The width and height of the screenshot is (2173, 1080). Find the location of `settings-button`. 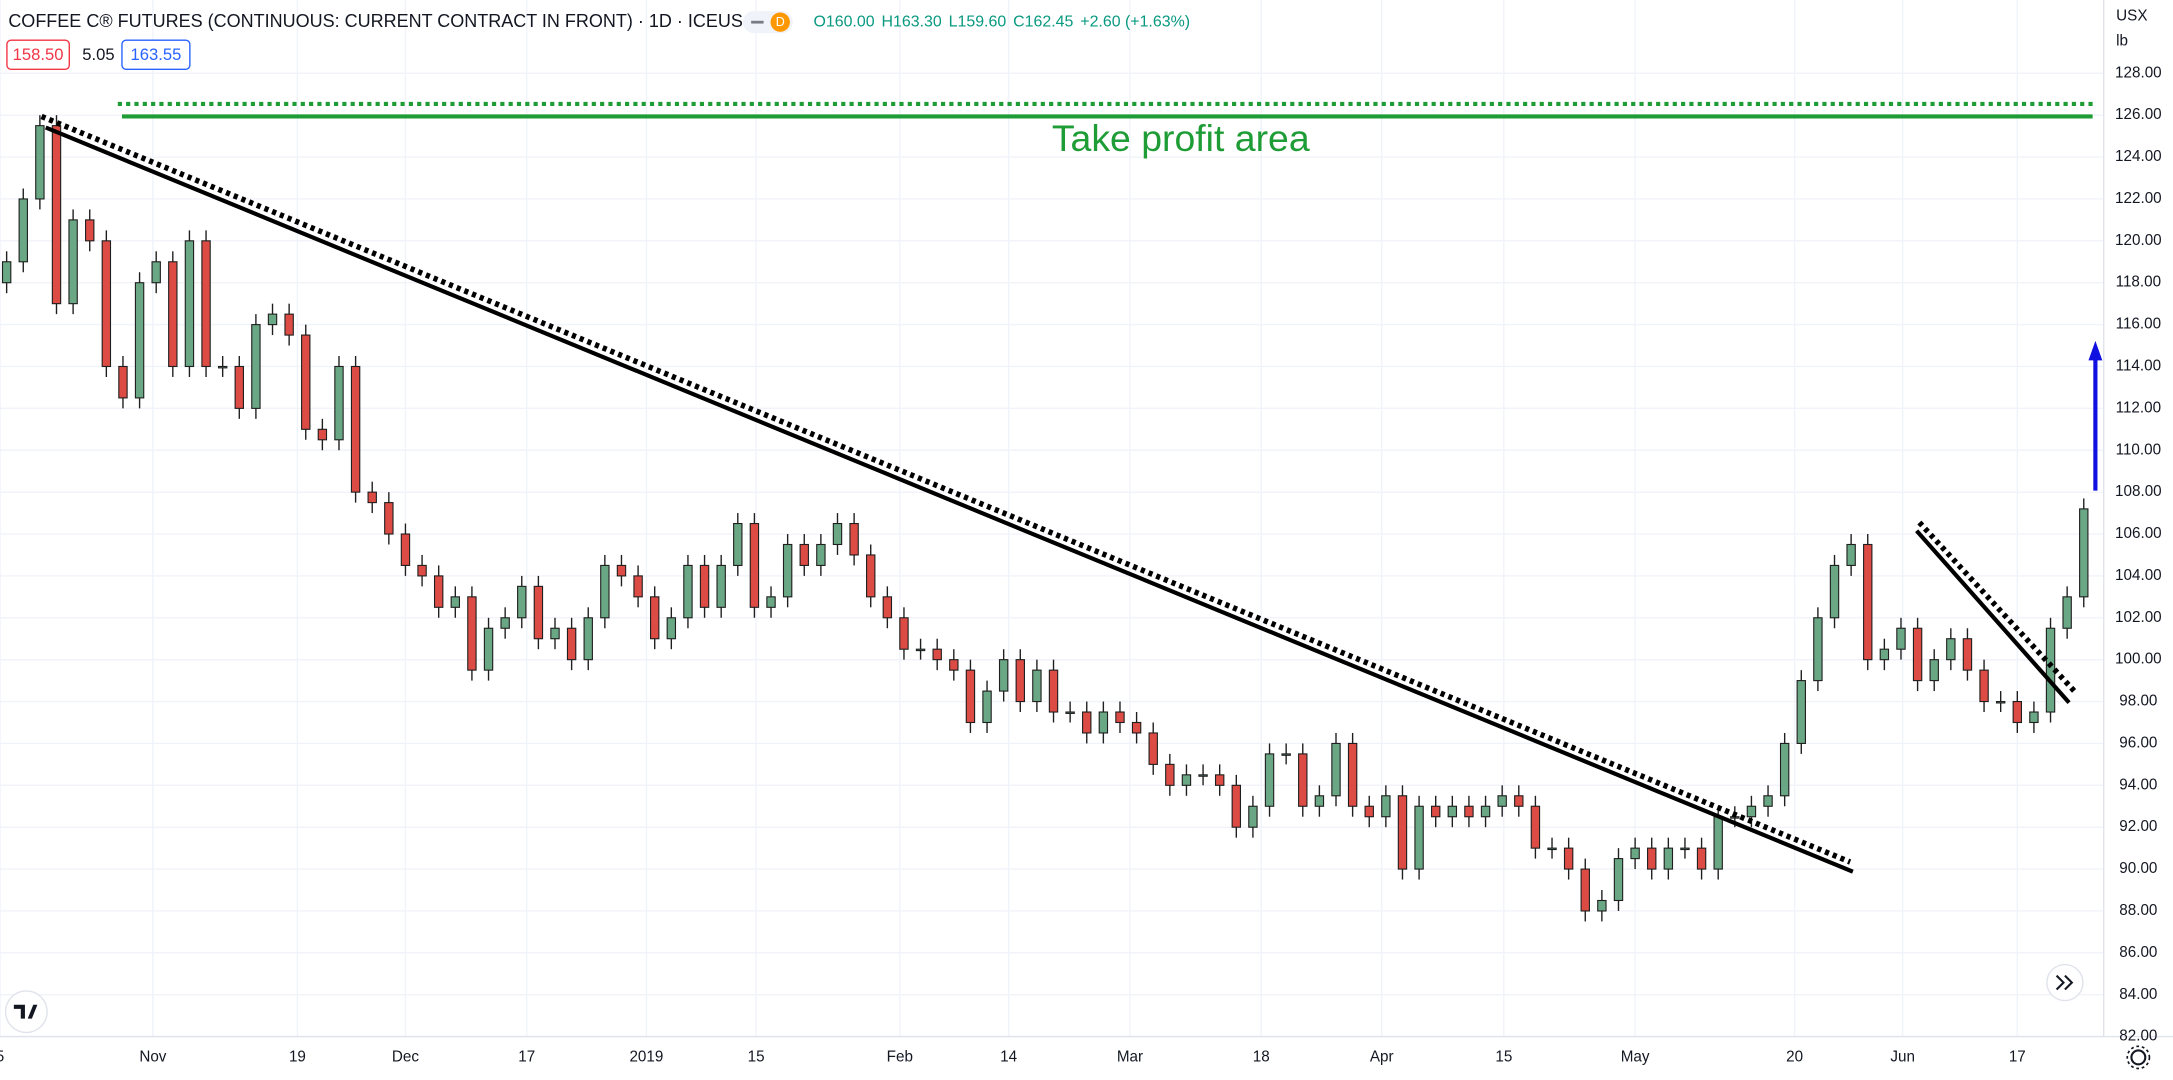

settings-button is located at coordinates (2138, 1057).